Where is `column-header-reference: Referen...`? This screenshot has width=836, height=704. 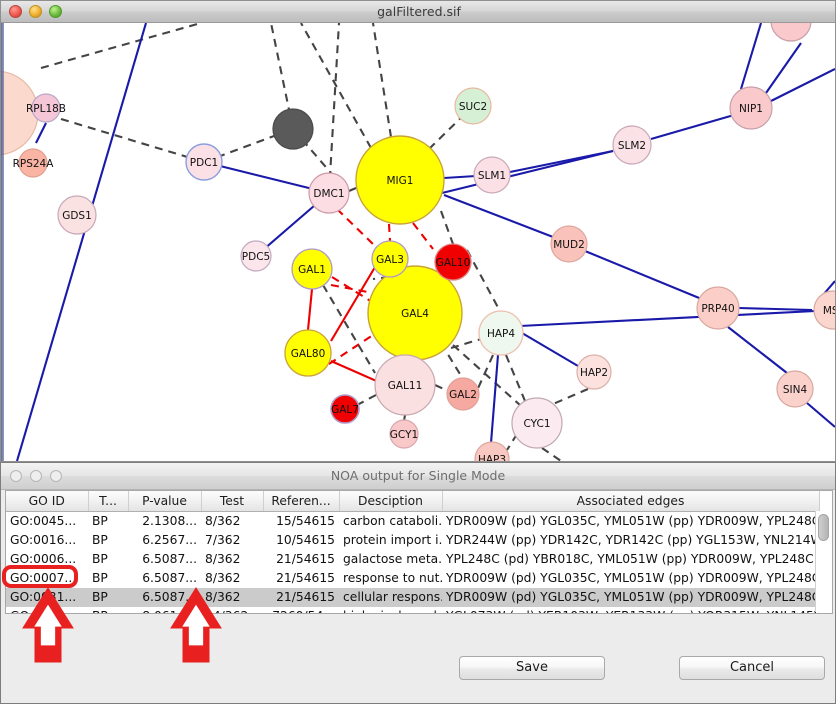 column-header-reference: Referen... is located at coordinates (301, 501).